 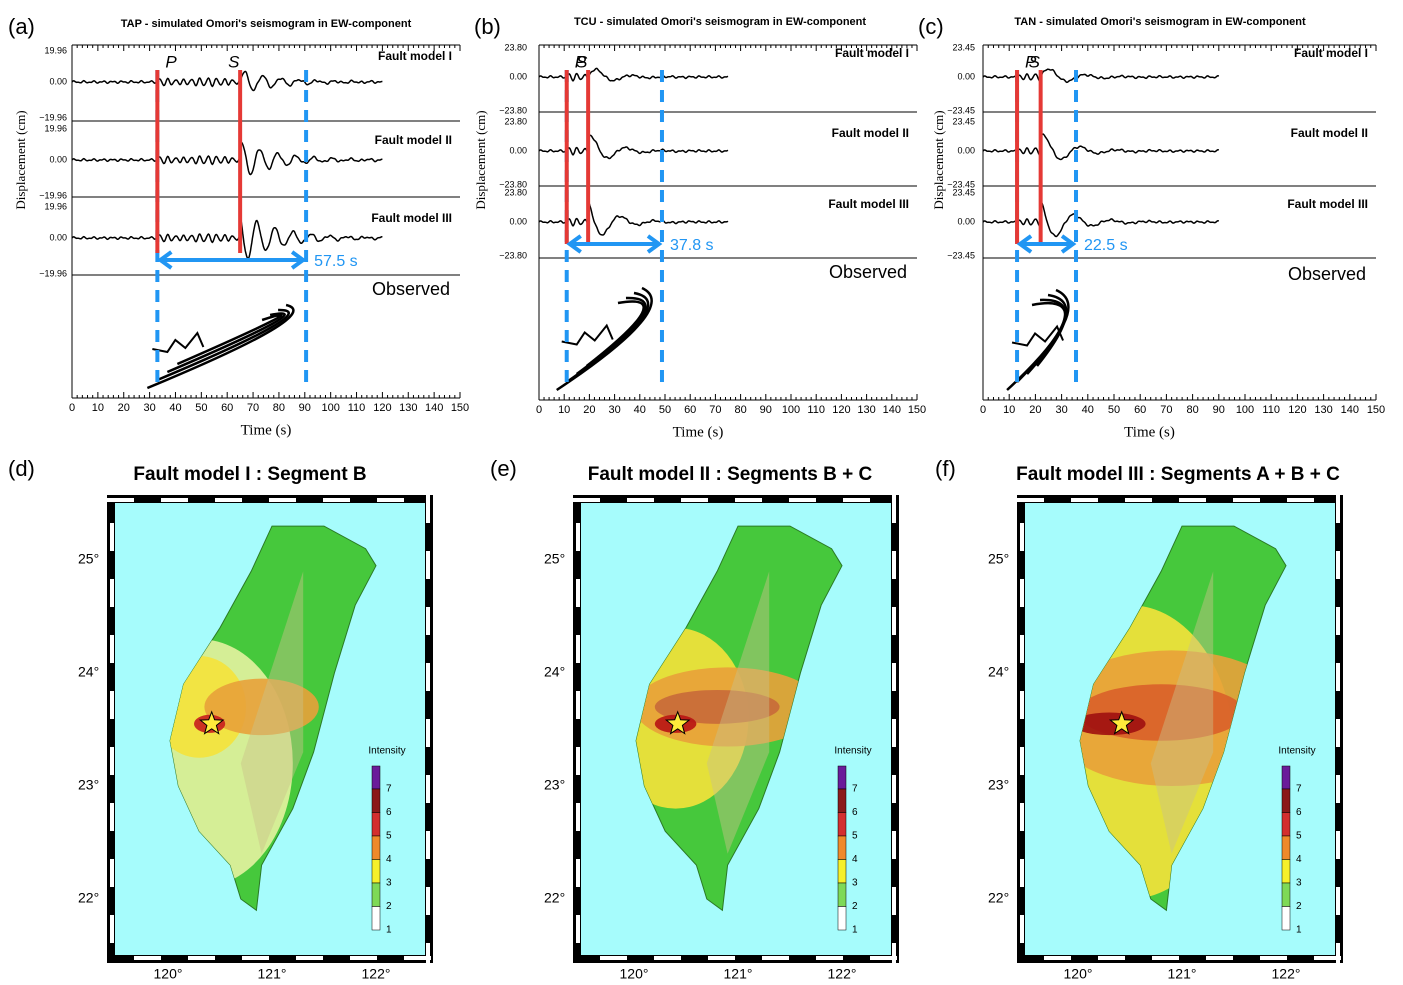 What do you see at coordinates (21, 26) in the screenshot?
I see `panel-label: (a)` at bounding box center [21, 26].